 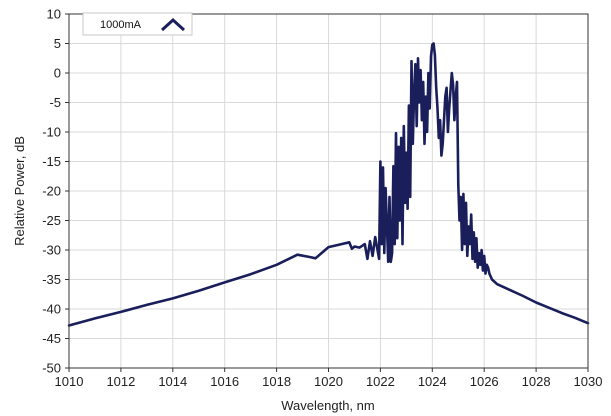 I want to click on y-tick-labels: 10 5 0 -5 -10 -15 -20 -25 -30 -35 -40 -45 -50, so click(x=55, y=191).